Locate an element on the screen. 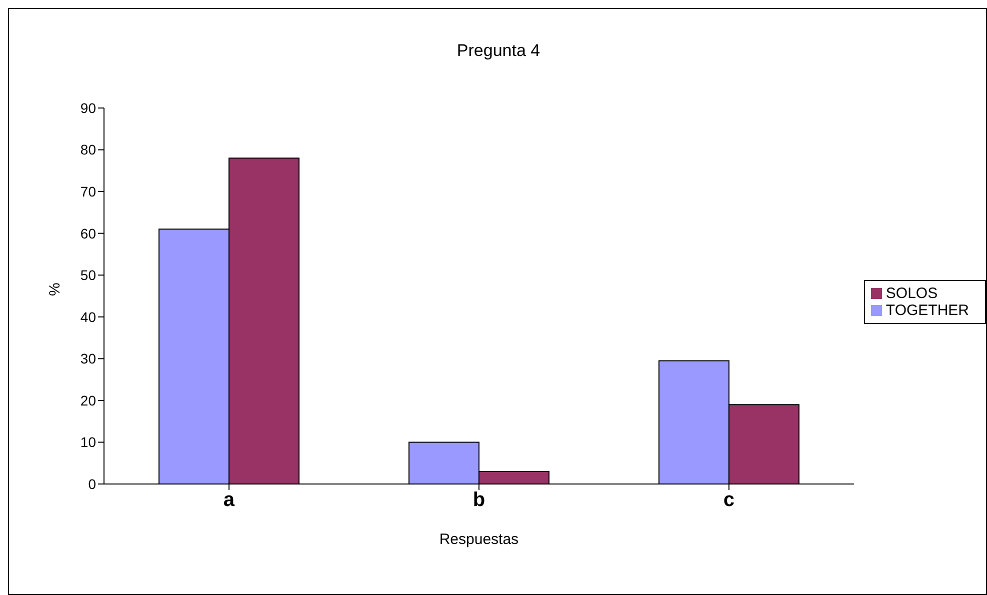 The width and height of the screenshot is (987, 595). x-tick-label: c is located at coordinates (728, 500).